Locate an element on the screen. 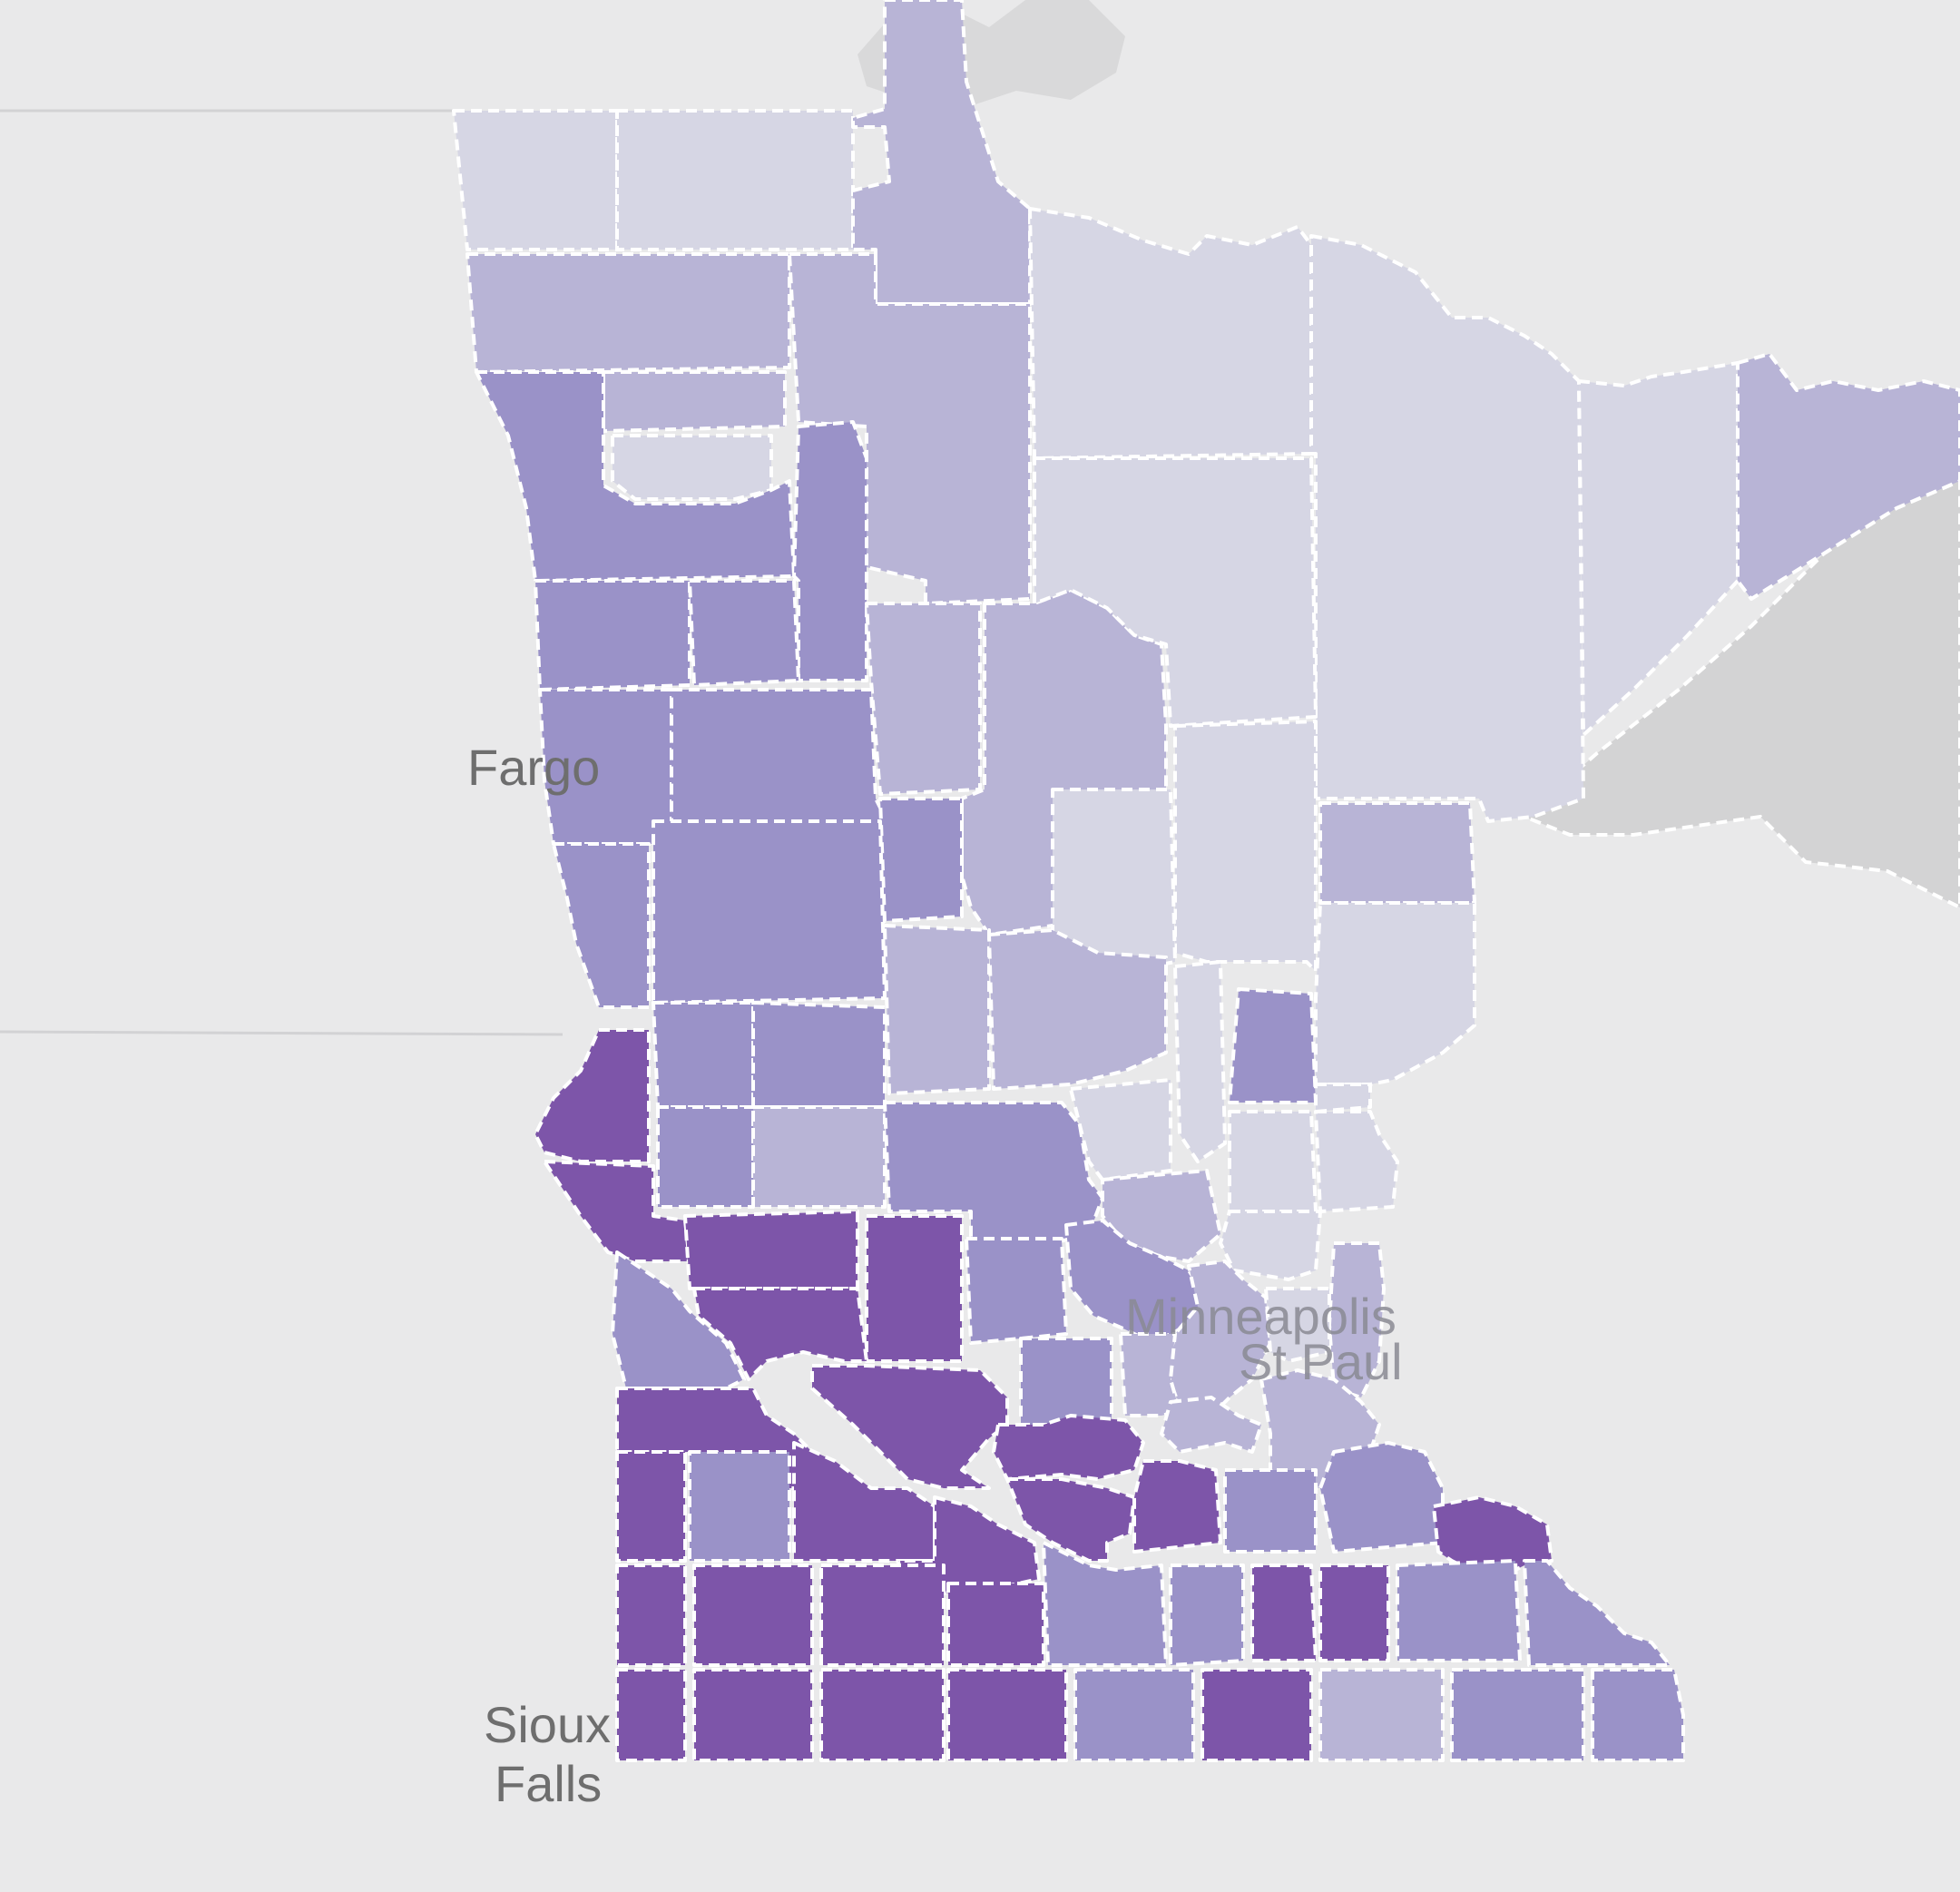  county-stevens is located at coordinates (705, 1157).